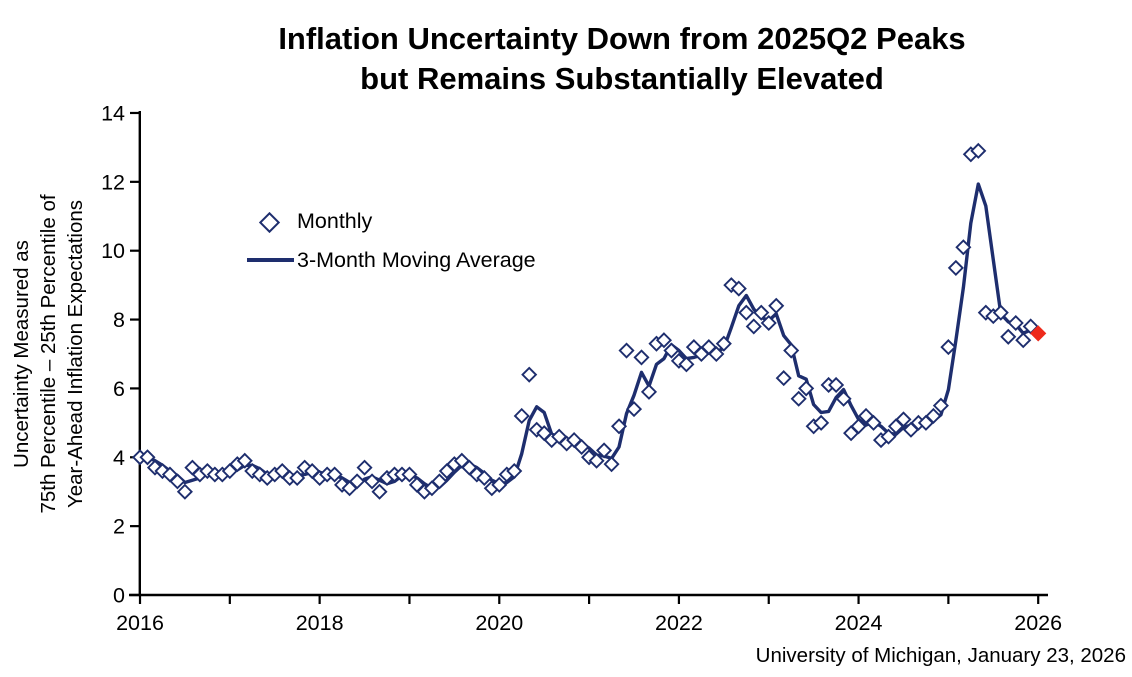 The height and width of the screenshot is (677, 1132). Describe the element at coordinates (119, 458) in the screenshot. I see `y-tick-label: 4` at that location.